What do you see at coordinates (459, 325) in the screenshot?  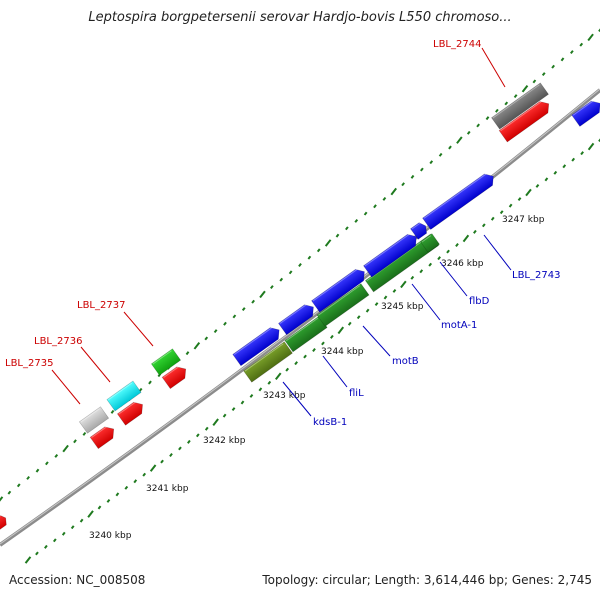 I see `gene-label-motA-1: motA-1` at bounding box center [459, 325].